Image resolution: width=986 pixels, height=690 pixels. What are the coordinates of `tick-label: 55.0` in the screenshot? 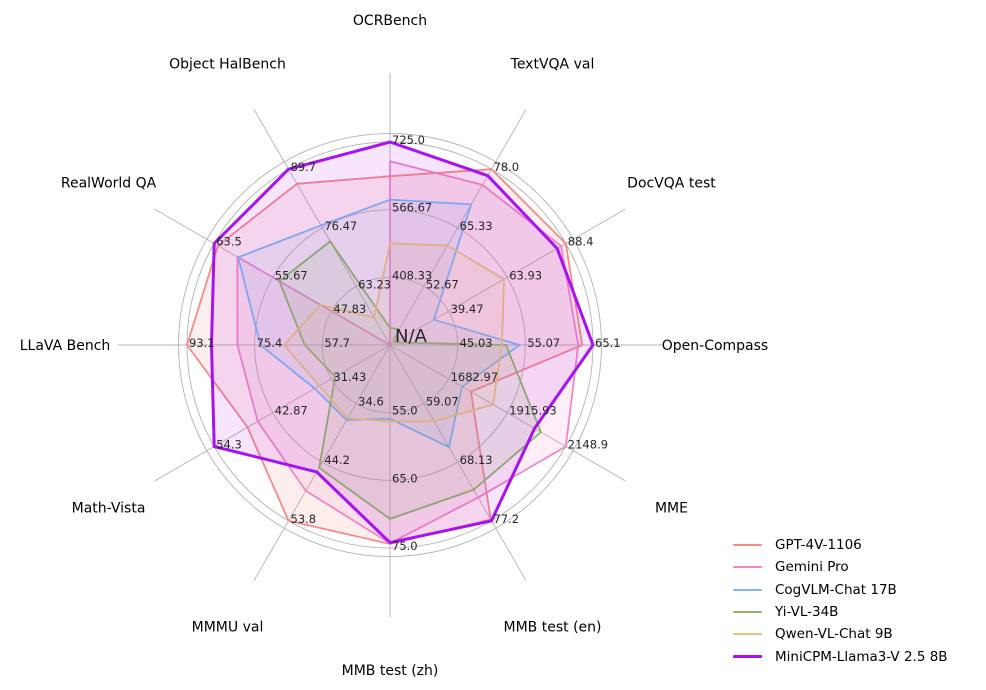 It's located at (405, 411).